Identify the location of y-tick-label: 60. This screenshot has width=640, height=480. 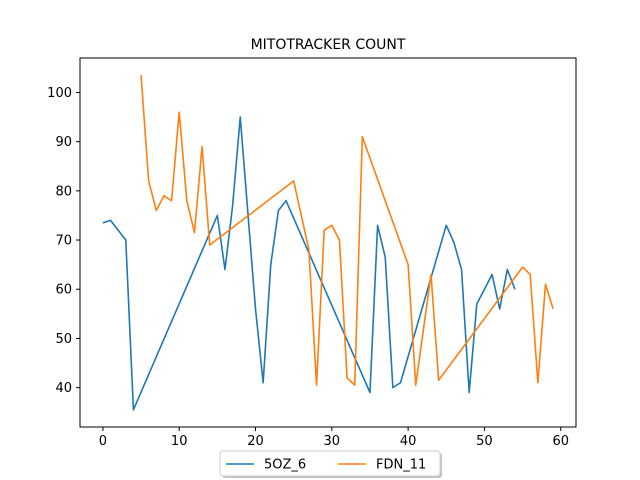
(63, 290).